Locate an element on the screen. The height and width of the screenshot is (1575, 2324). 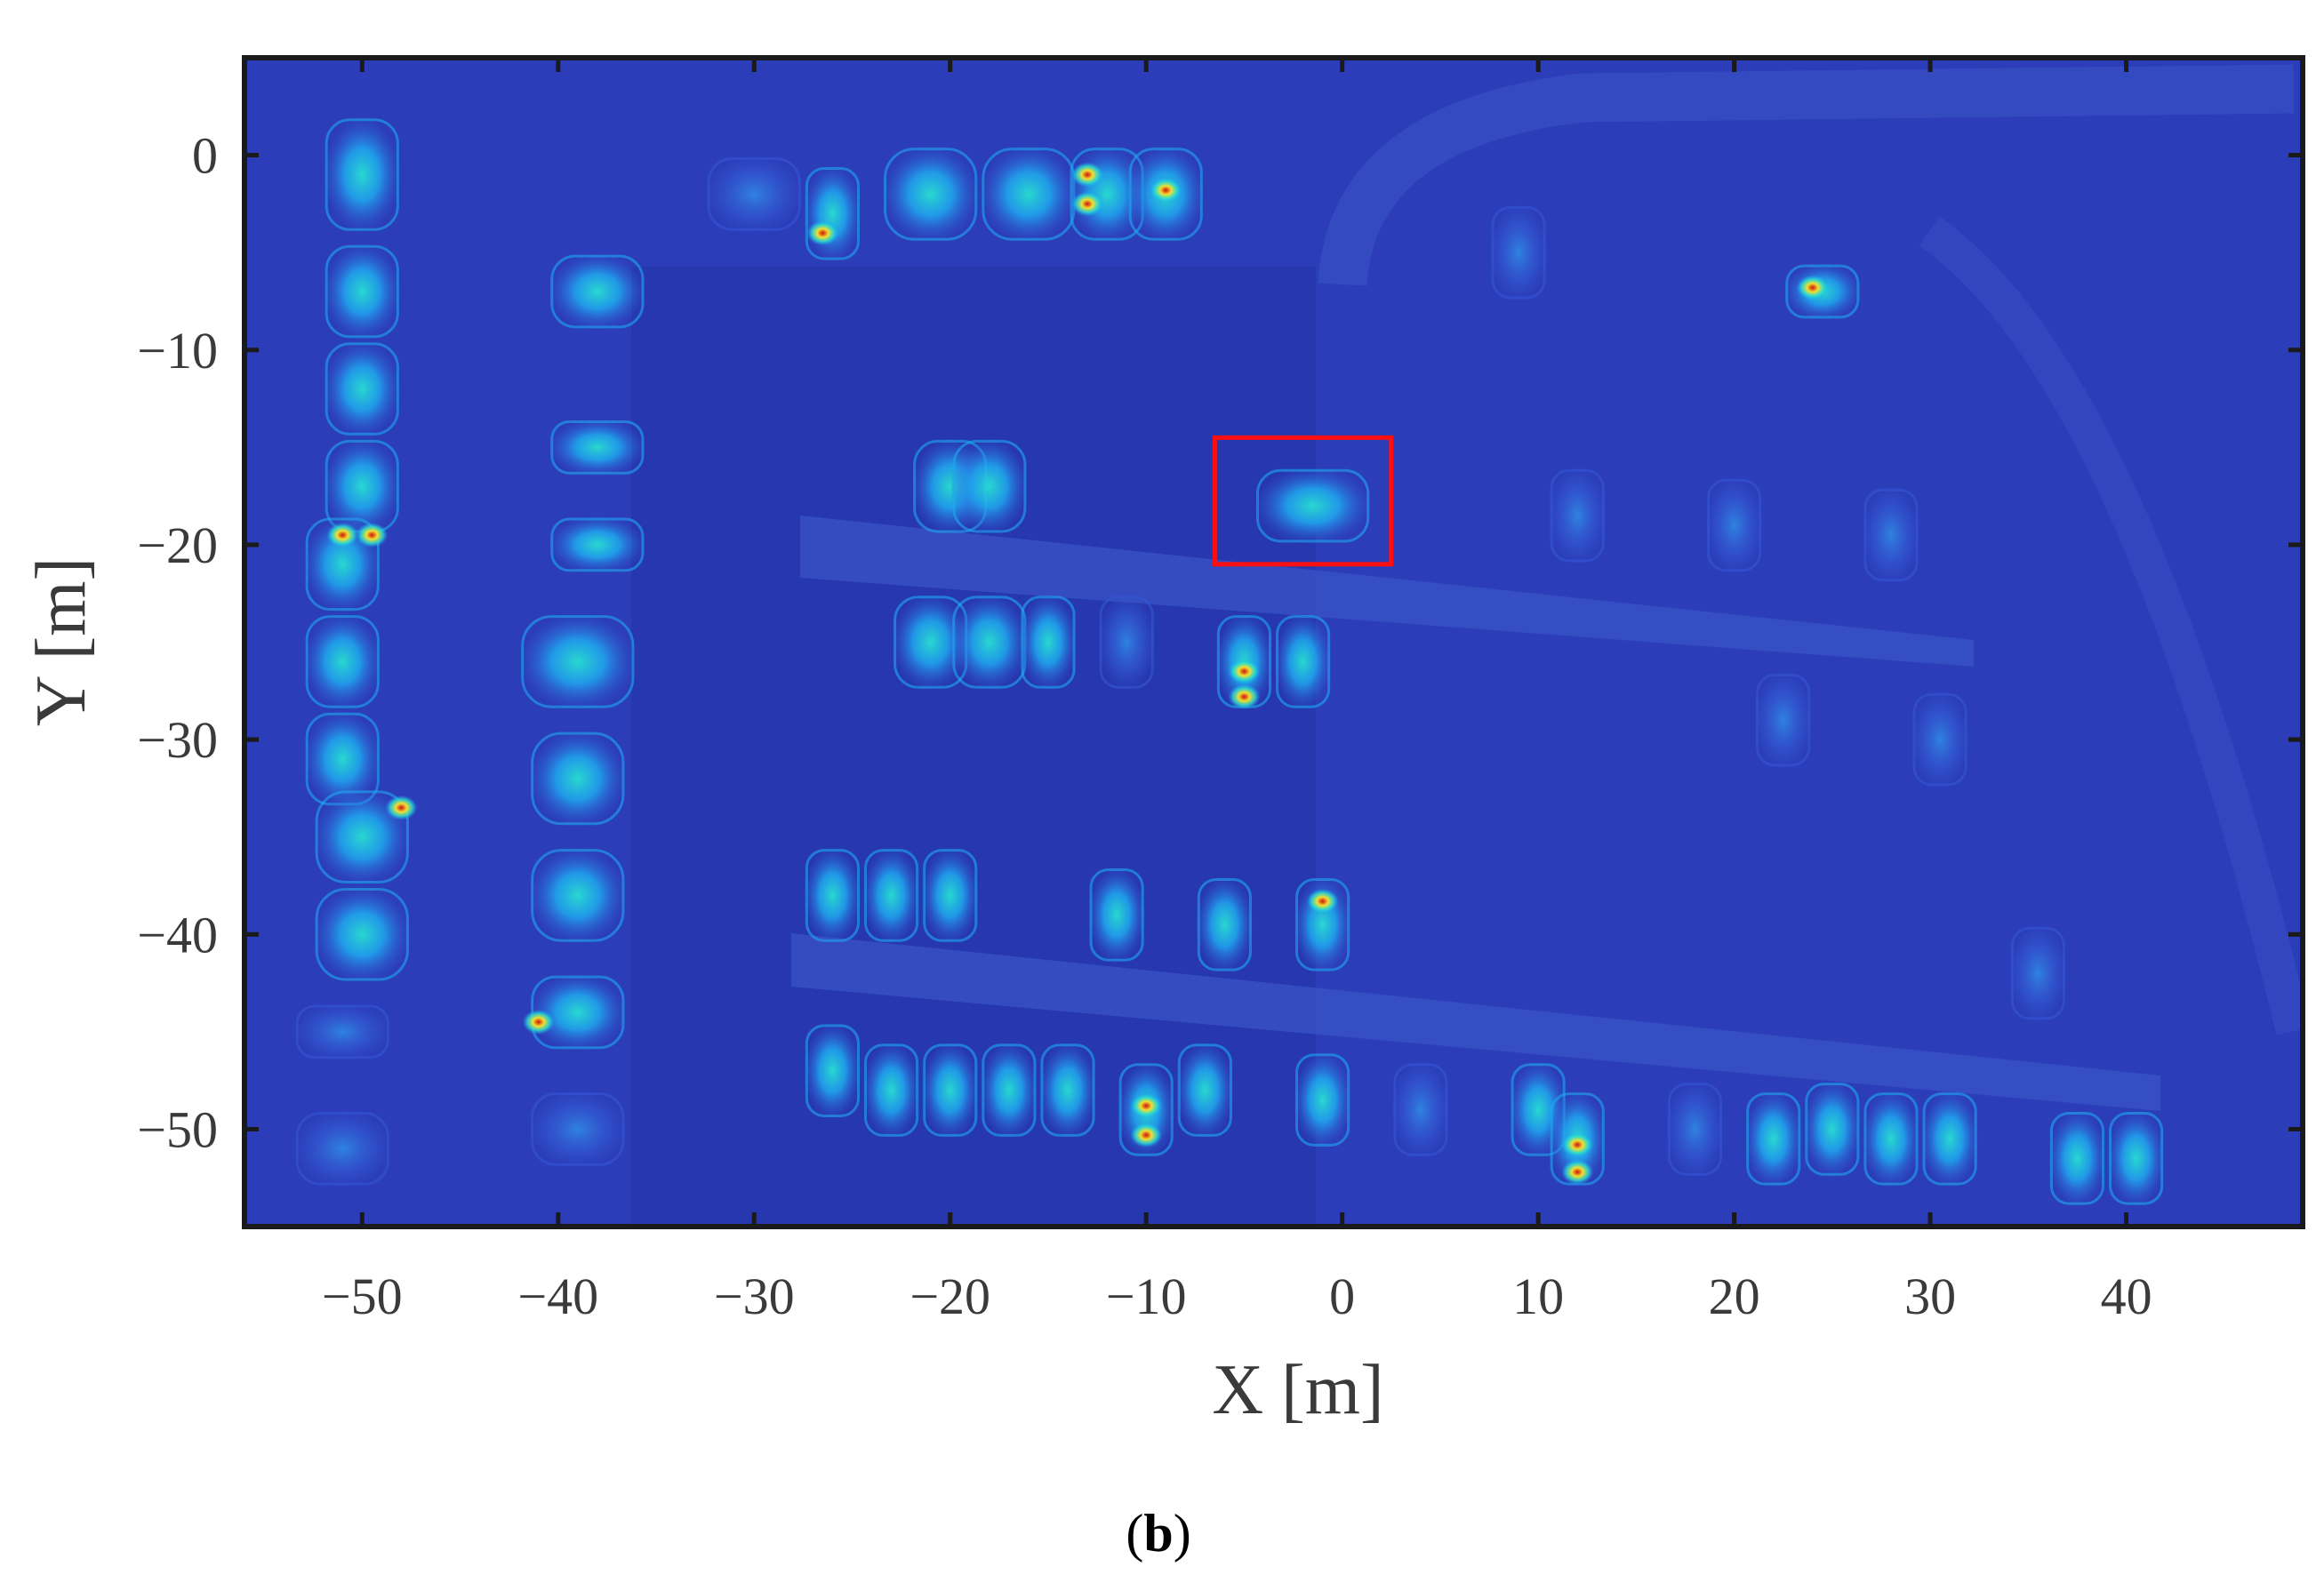
y-tick-label: 0 is located at coordinates (205, 156).